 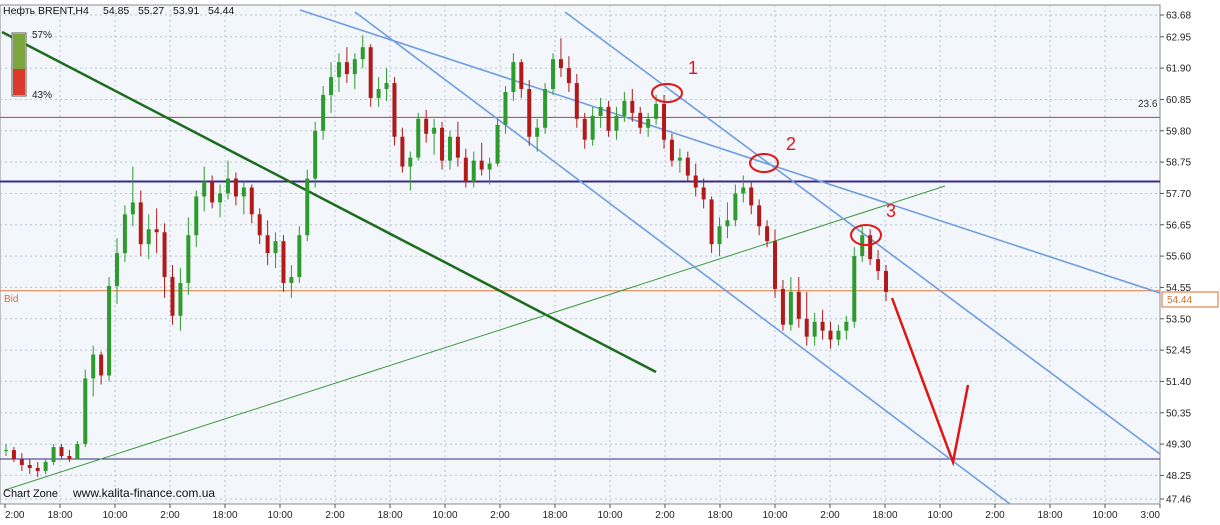 I want to click on y-tick-label: 51.40, so click(x=1178, y=382).